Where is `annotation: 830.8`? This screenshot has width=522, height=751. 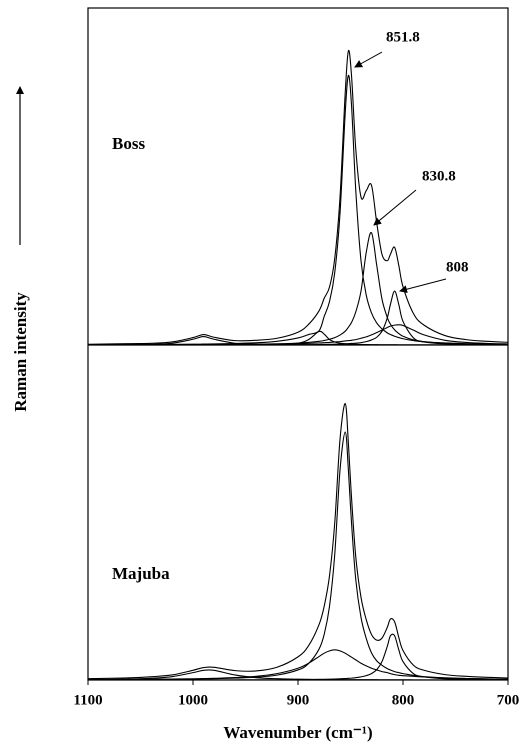 annotation: 830.8 is located at coordinates (439, 176).